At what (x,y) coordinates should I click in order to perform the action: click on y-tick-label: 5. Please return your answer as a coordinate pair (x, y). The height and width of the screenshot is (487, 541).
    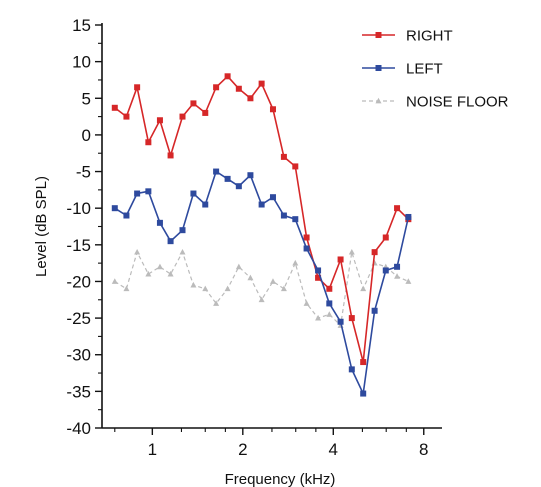
    Looking at the image, I should click on (86, 98).